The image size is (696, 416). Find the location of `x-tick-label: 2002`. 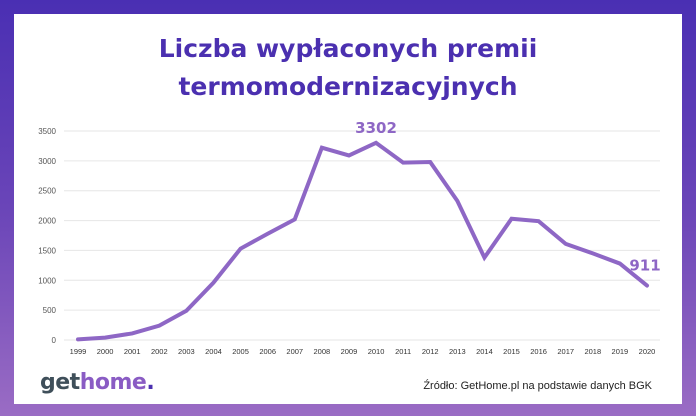

x-tick-label: 2002 is located at coordinates (159, 351).